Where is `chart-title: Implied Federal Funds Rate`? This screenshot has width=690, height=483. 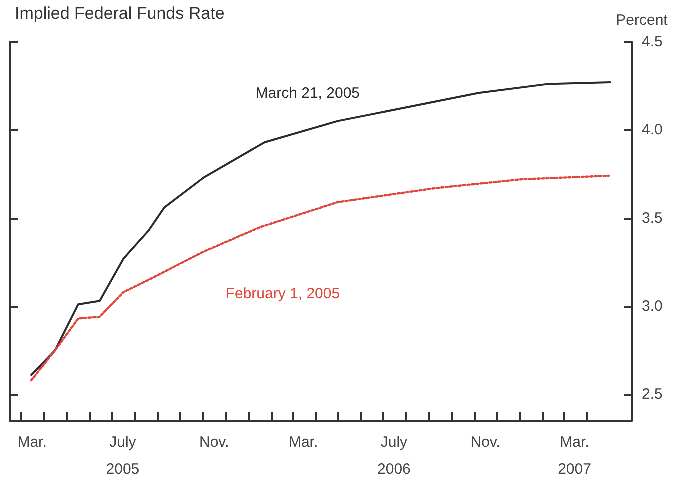
chart-title: Implied Federal Funds Rate is located at coordinates (120, 13).